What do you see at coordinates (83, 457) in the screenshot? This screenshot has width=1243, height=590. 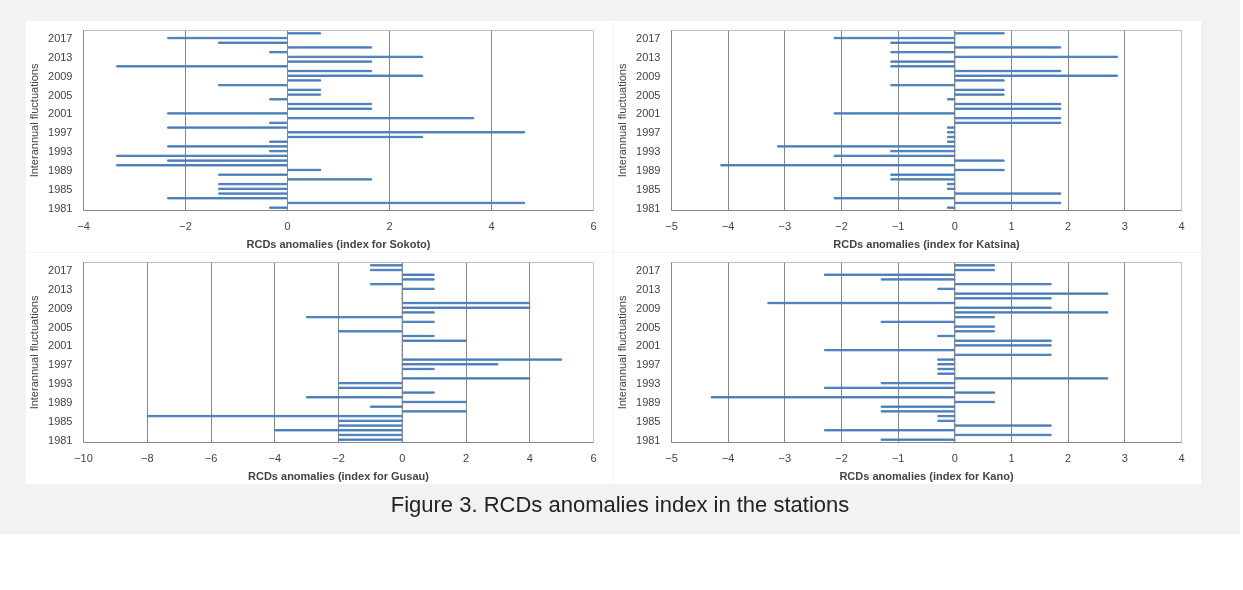 I see `x-tick-label: −10` at bounding box center [83, 457].